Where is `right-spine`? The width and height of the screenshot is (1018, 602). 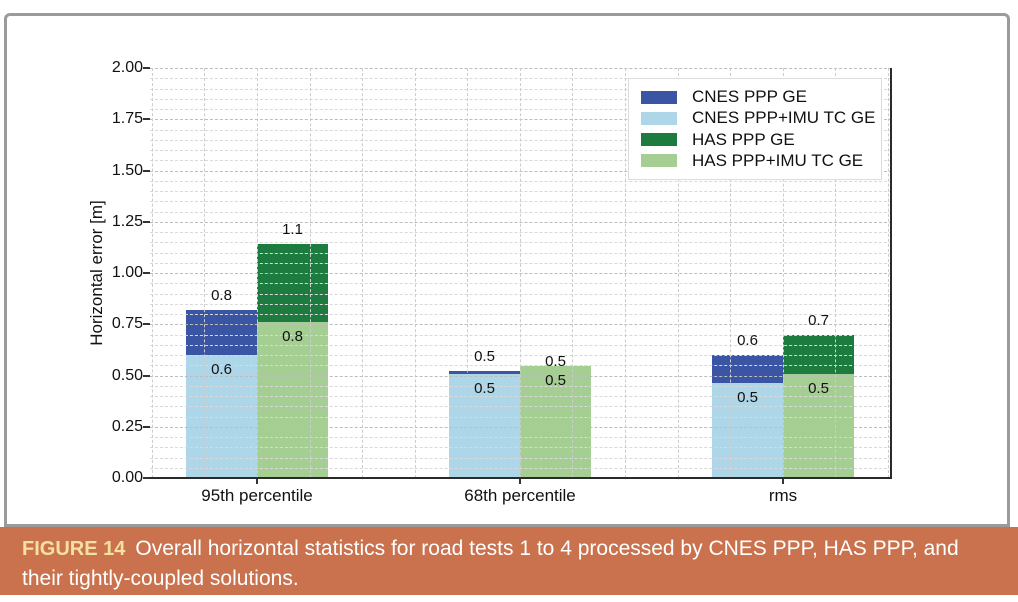 right-spine is located at coordinates (891, 273).